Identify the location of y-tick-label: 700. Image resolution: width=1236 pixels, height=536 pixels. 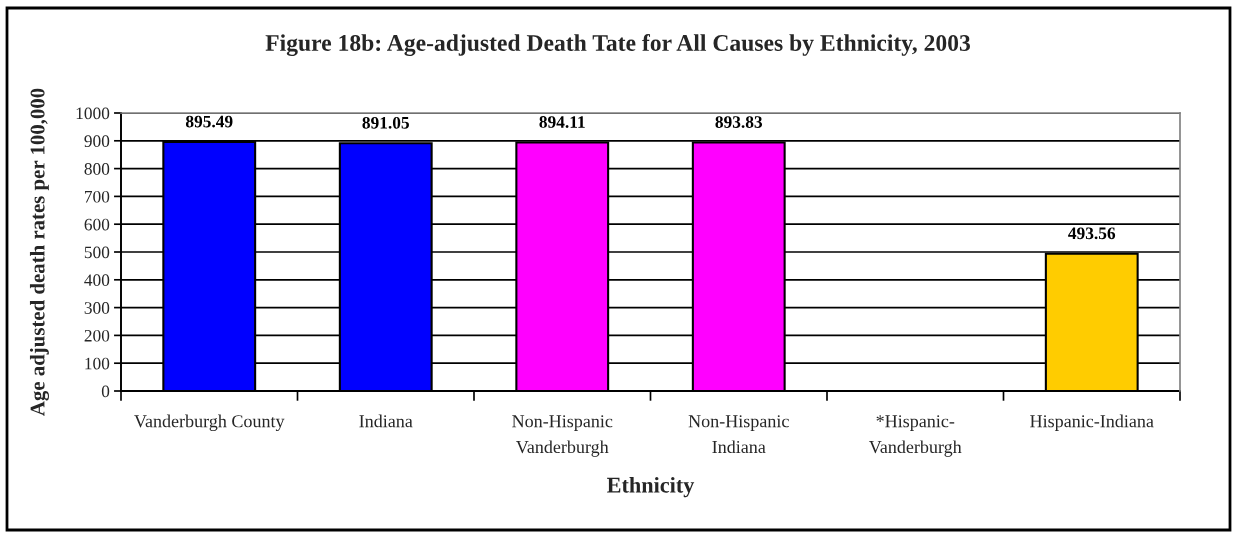
(97, 196).